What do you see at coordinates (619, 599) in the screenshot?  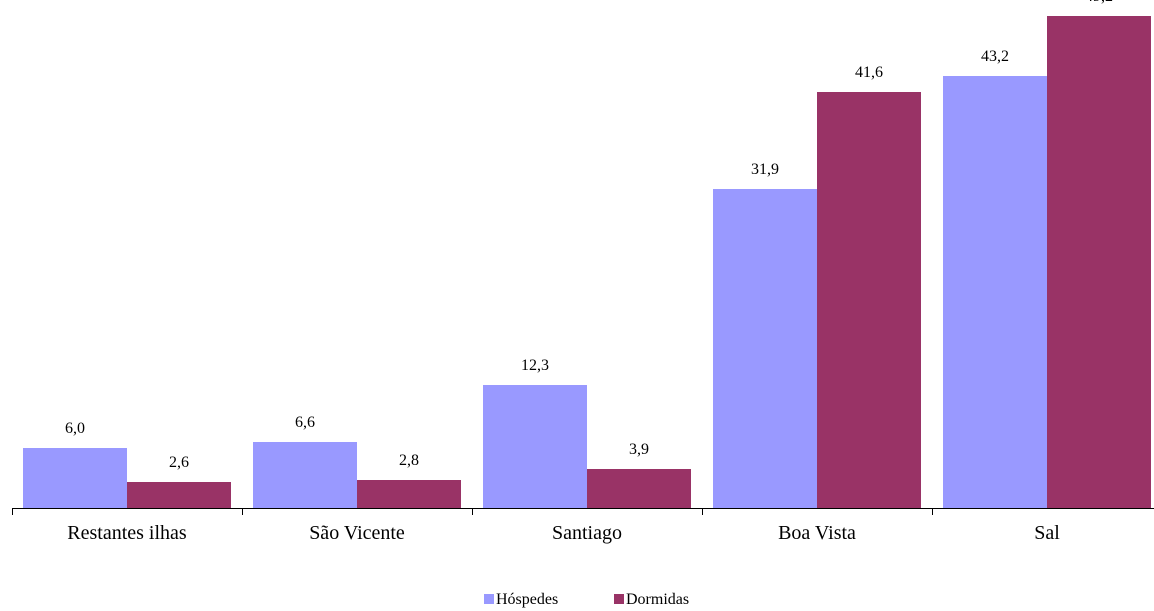 I see `legend-swatch-dormidas` at bounding box center [619, 599].